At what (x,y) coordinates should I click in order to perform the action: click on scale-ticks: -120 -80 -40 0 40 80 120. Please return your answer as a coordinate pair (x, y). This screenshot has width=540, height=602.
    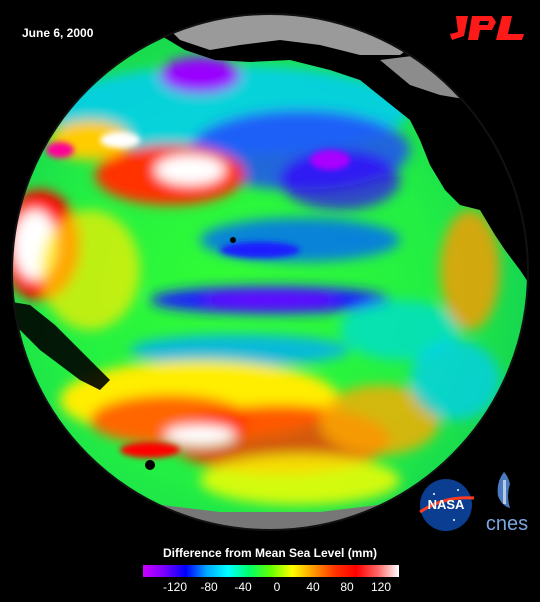
    Looking at the image, I should click on (270, 588).